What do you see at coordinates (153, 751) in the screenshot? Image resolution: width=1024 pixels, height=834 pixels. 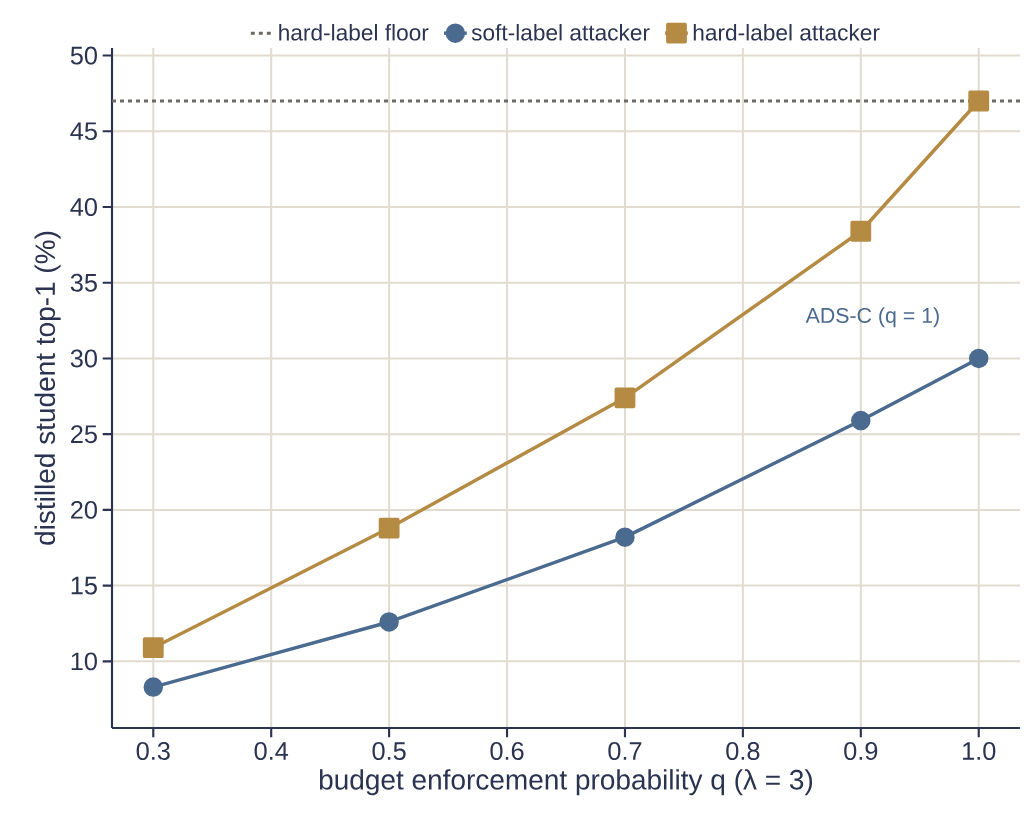 I see `x-tick-label: 0.3` at bounding box center [153, 751].